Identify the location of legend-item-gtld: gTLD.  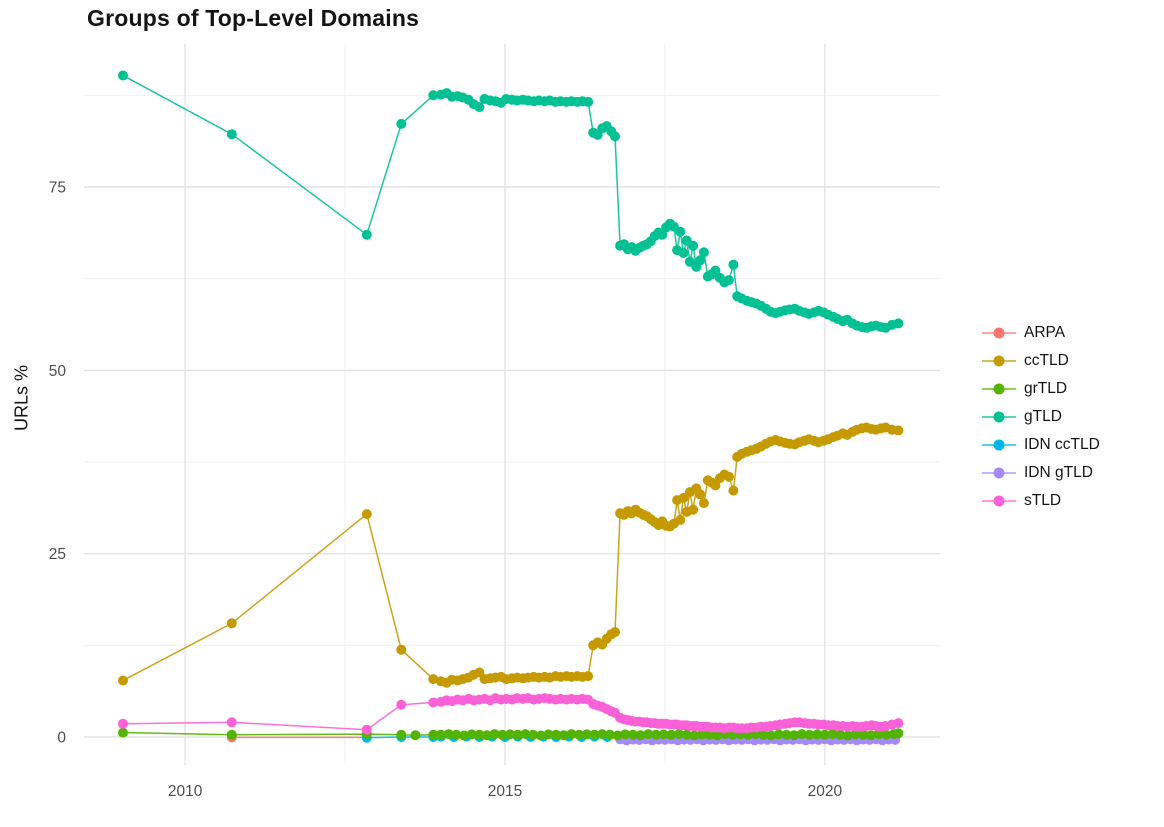
(1040, 417).